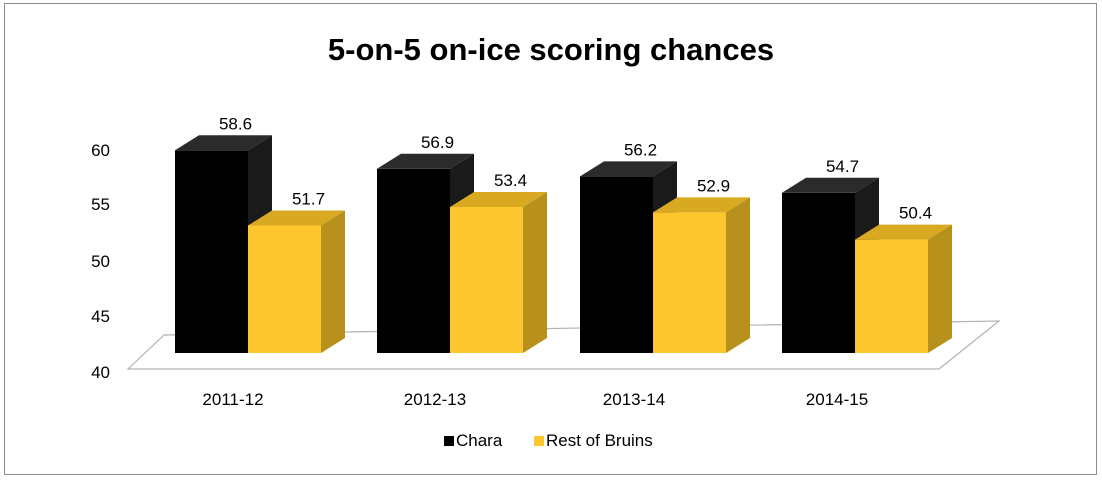 The width and height of the screenshot is (1102, 480). What do you see at coordinates (640, 149) in the screenshot?
I see `data-label: 56.2` at bounding box center [640, 149].